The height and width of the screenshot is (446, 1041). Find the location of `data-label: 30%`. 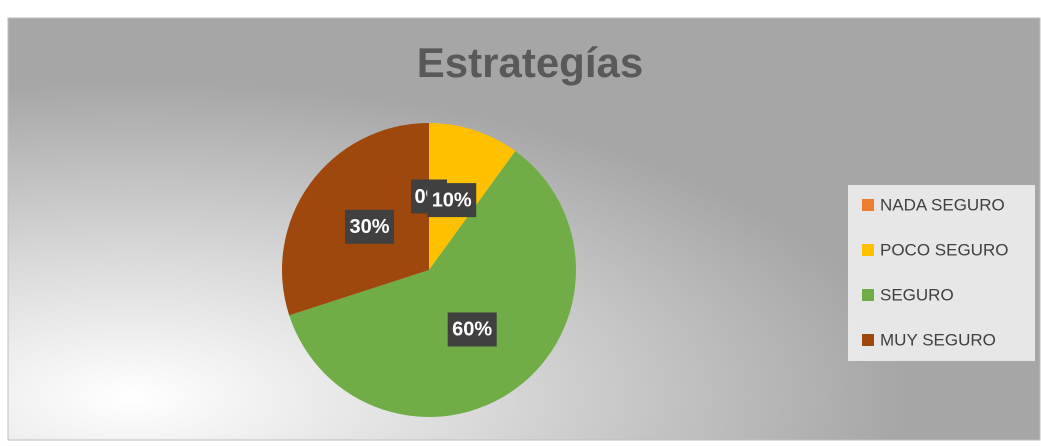

data-label: 30% is located at coordinates (370, 227).